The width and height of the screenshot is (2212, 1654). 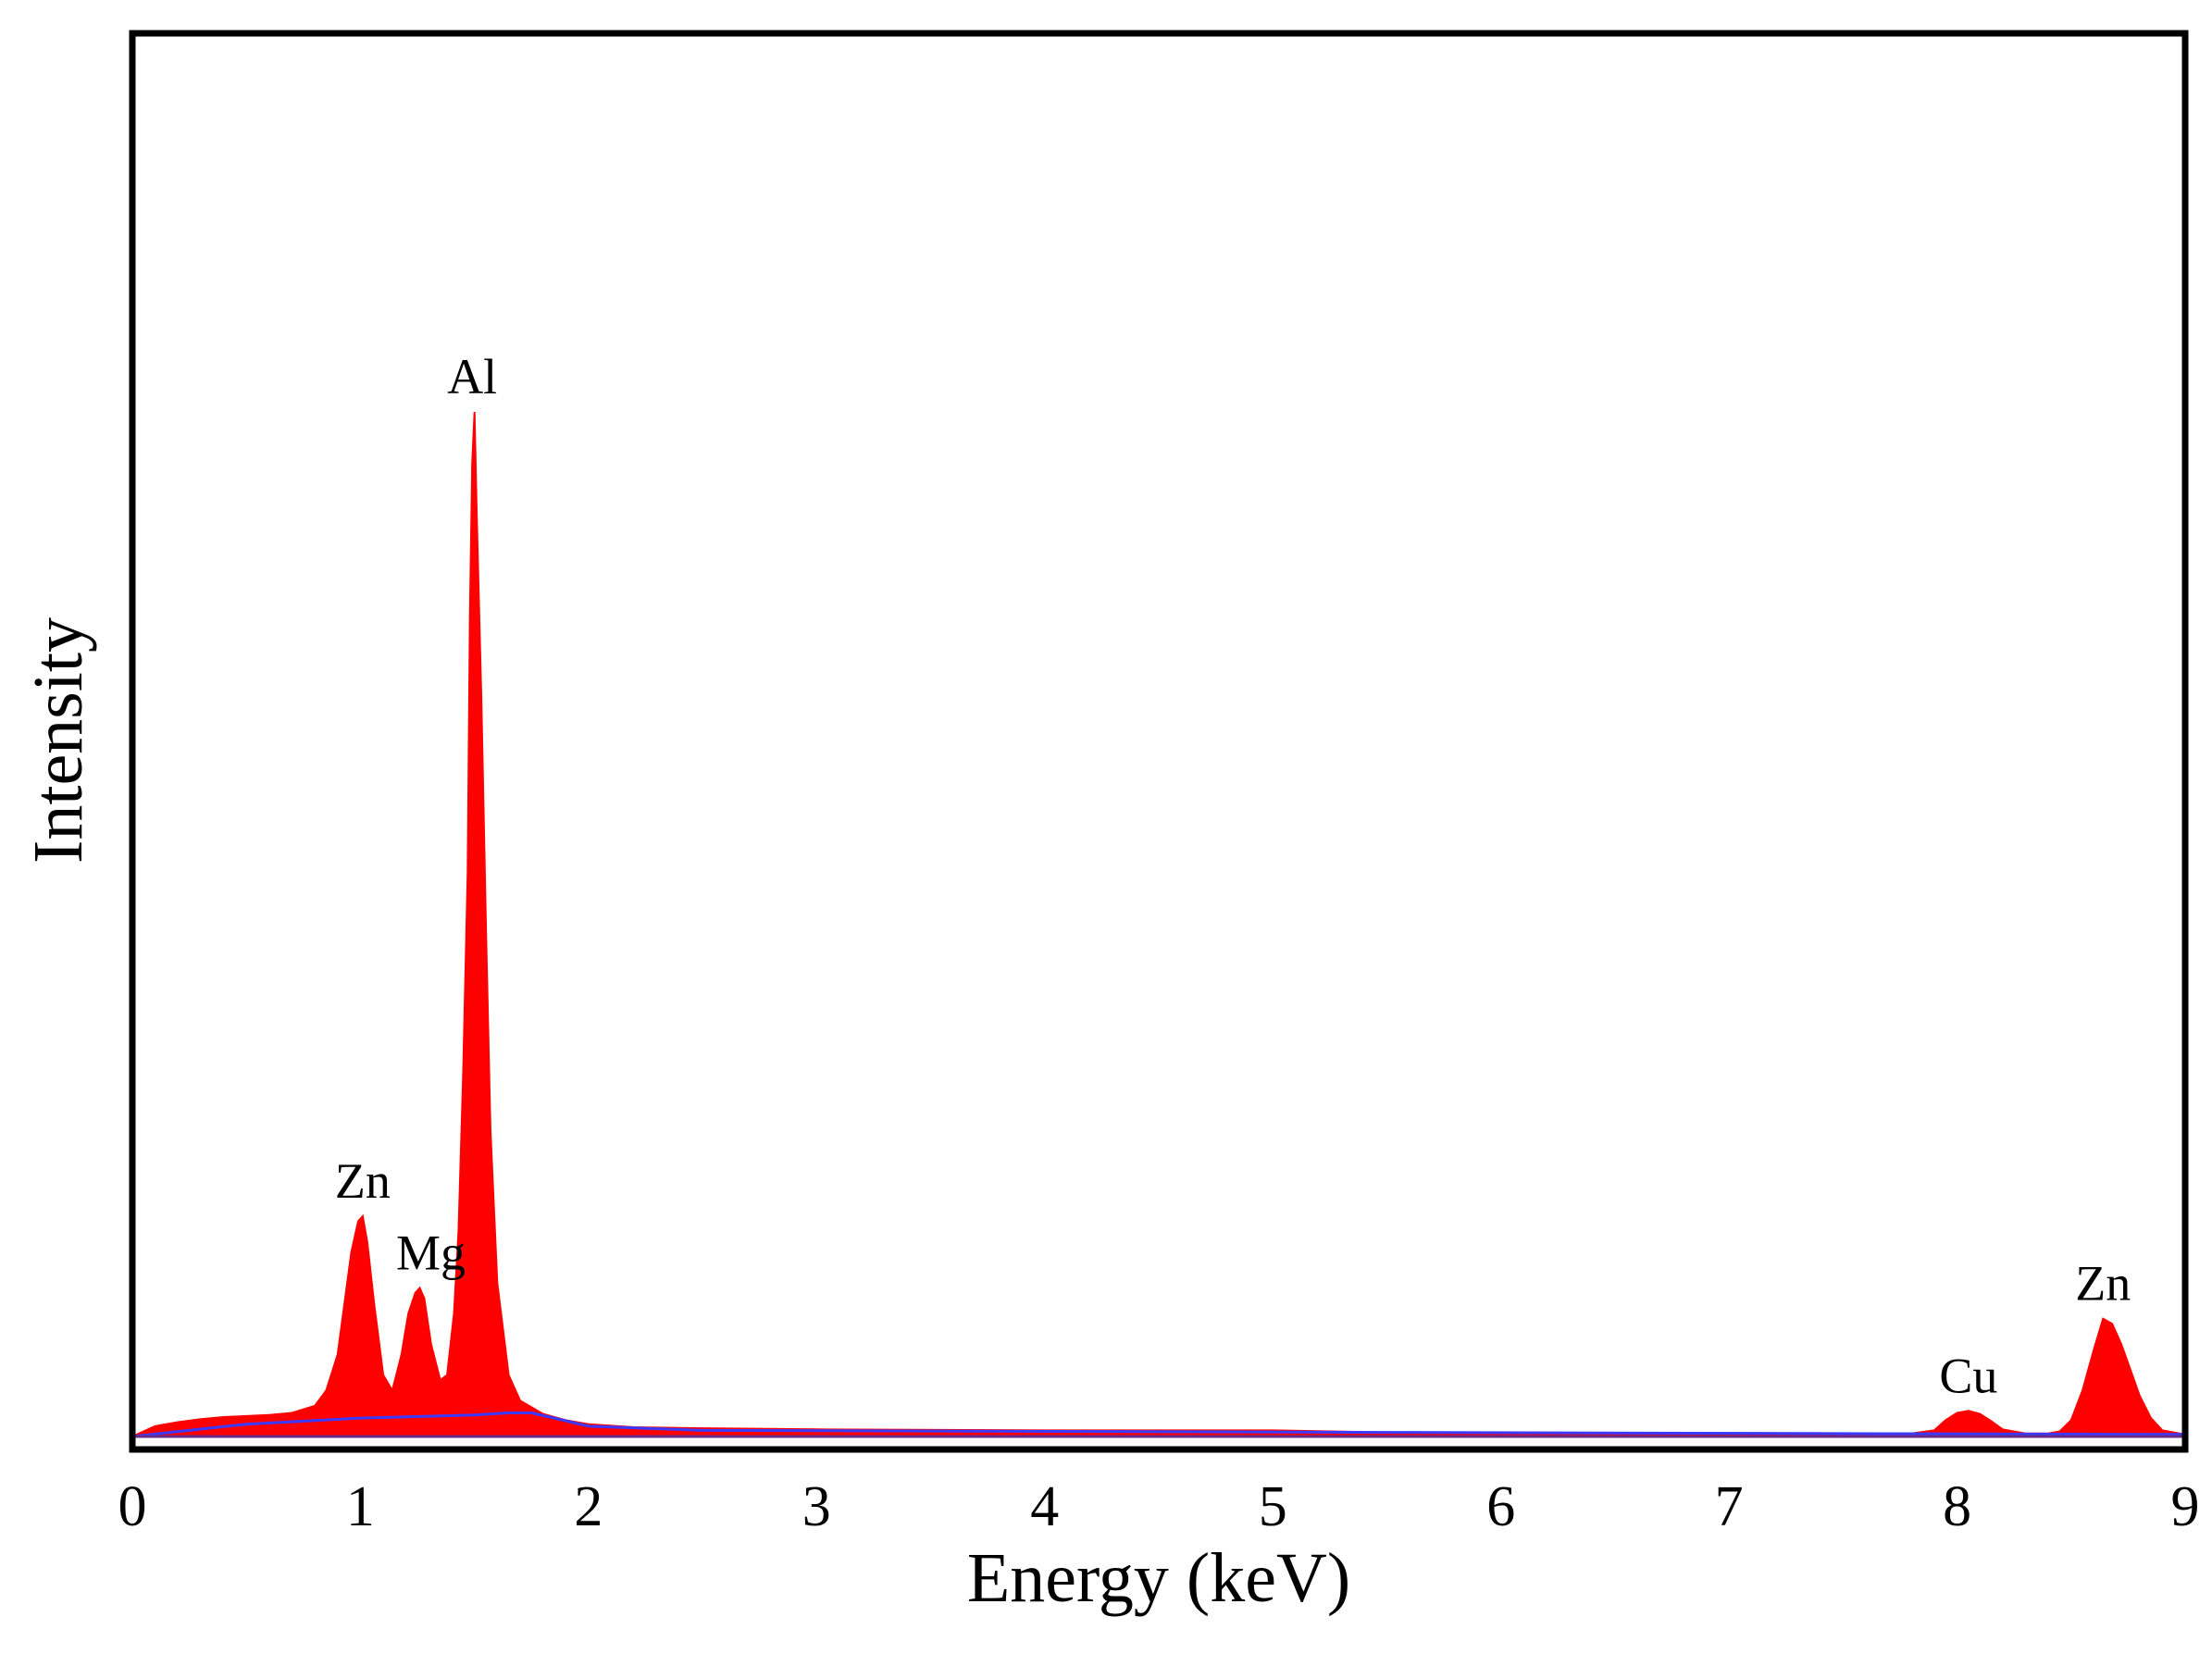 I want to click on x-tick-label: 7, so click(x=1729, y=1506).